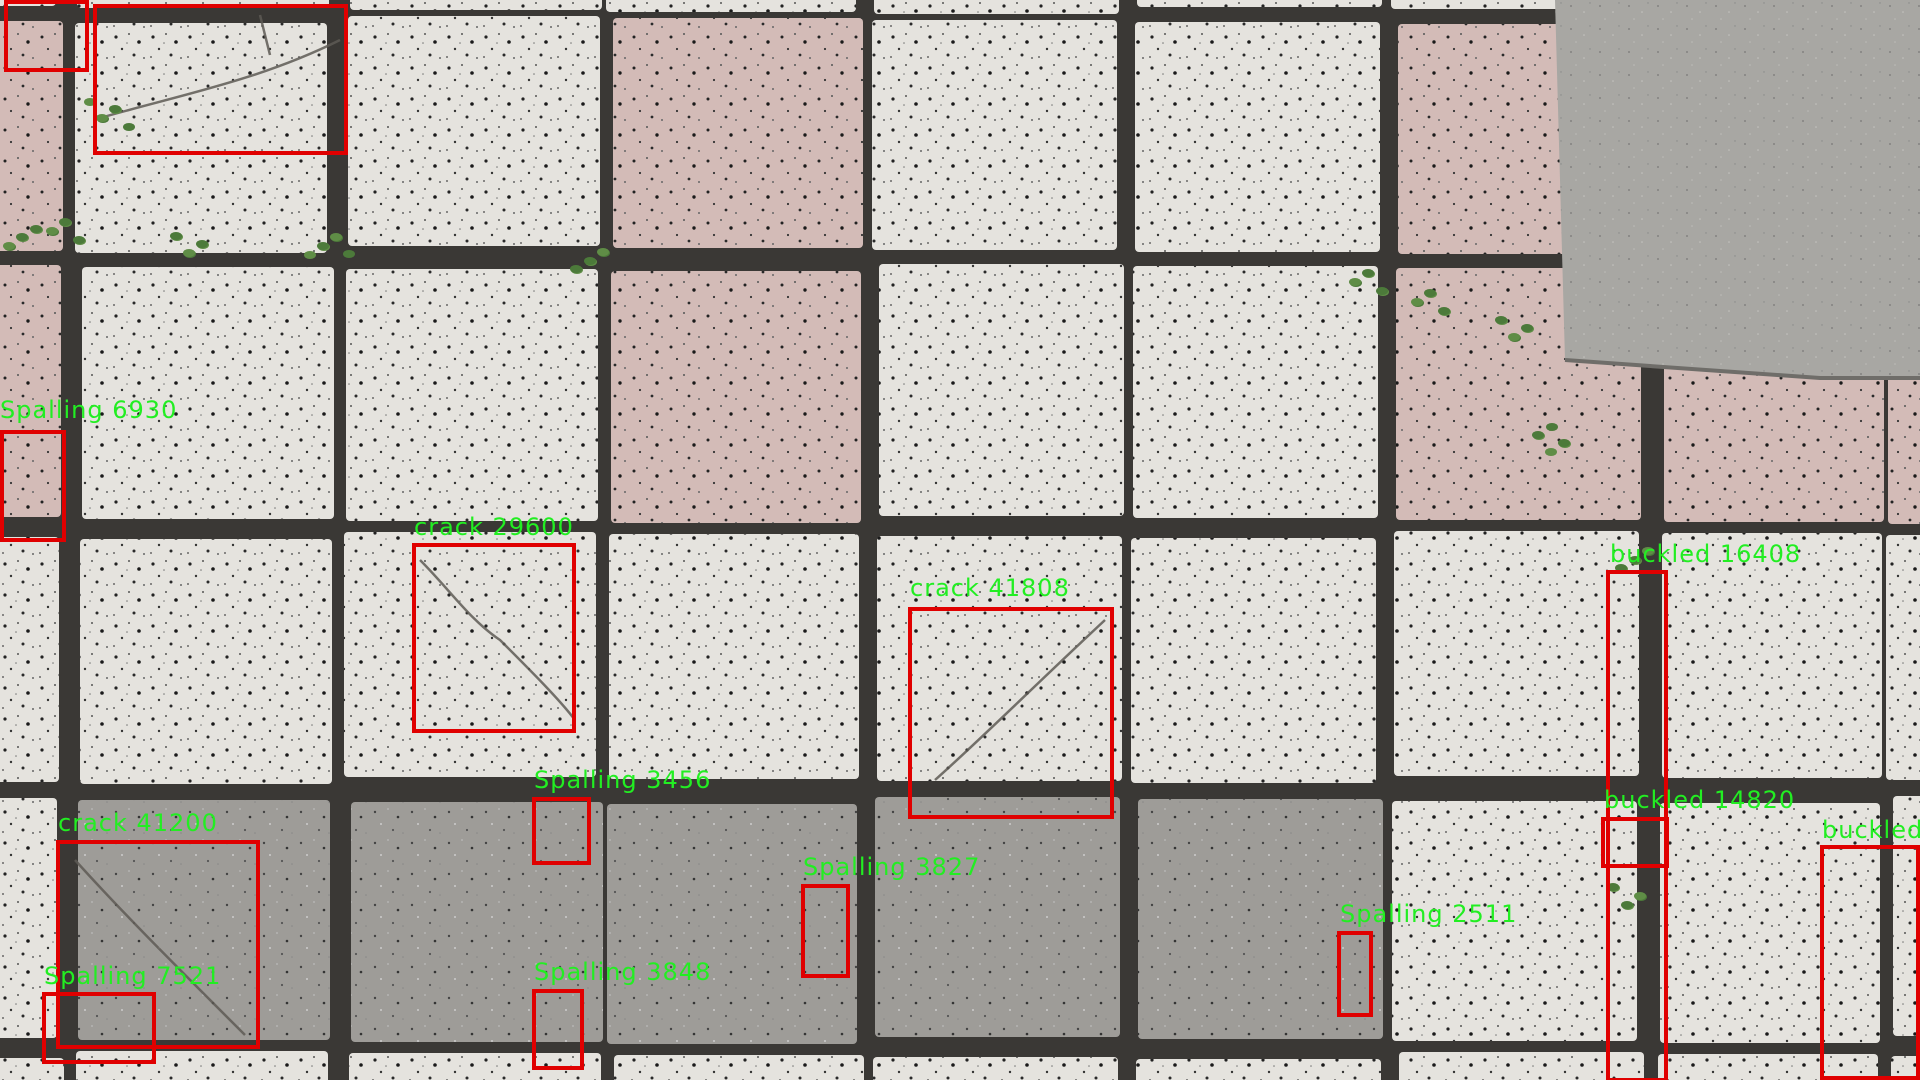 The height and width of the screenshot is (1080, 1920). I want to click on detection-label: buckled, so click(1871, 830).